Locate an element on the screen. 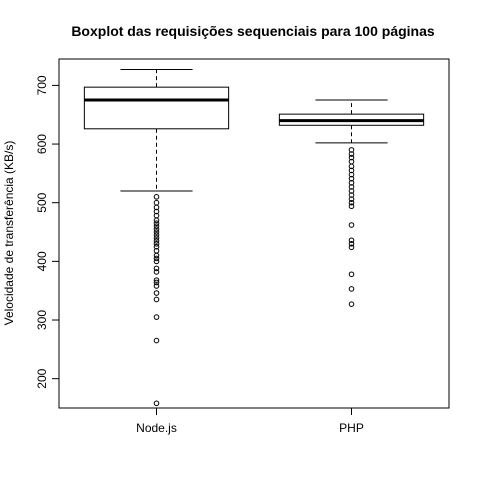  y-tick-label: 300 is located at coordinates (42, 320).